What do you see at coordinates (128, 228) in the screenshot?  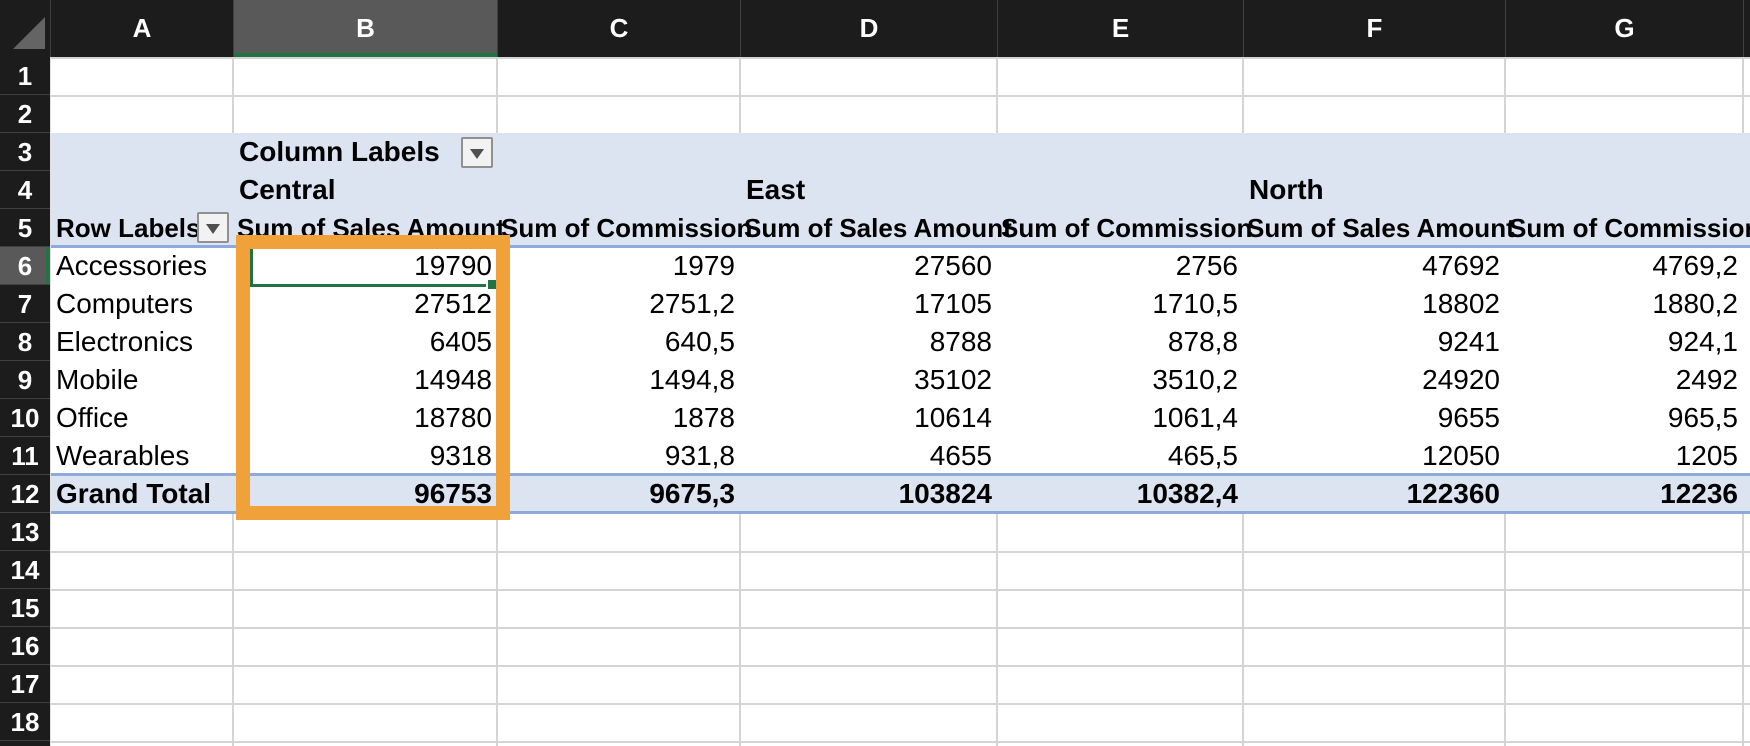 I see `cell-A5-row-labels: Row Labels` at bounding box center [128, 228].